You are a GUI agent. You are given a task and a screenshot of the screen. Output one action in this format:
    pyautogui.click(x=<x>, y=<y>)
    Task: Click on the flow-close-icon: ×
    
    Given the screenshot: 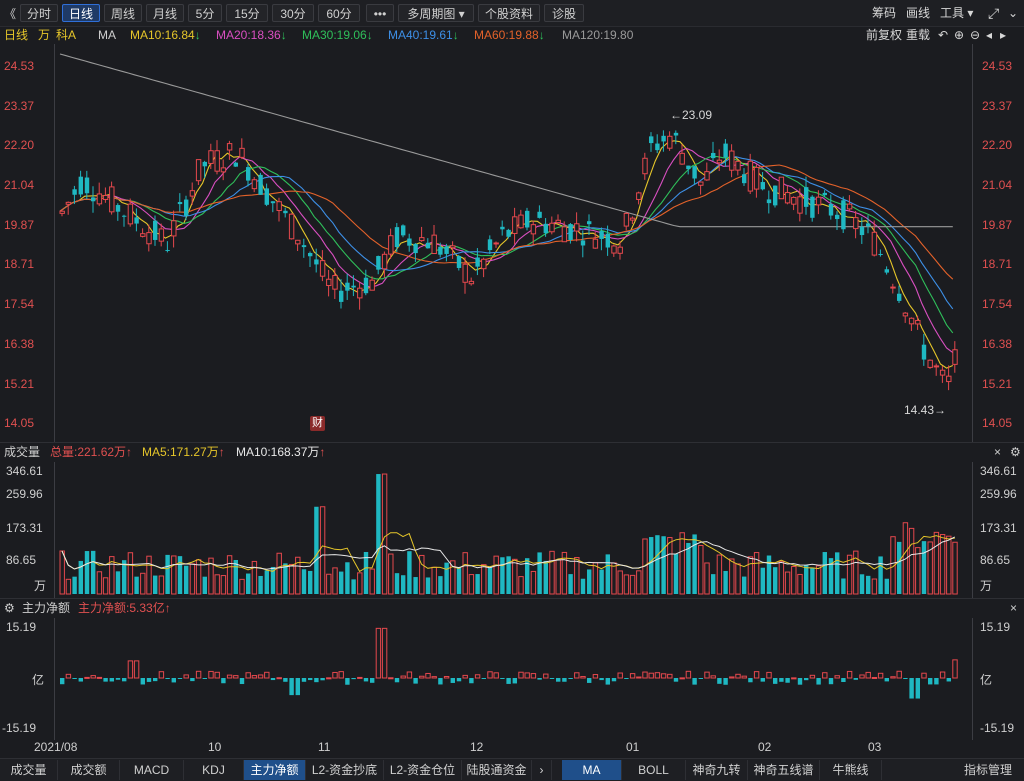 What is the action you would take?
    pyautogui.click(x=1014, y=608)
    